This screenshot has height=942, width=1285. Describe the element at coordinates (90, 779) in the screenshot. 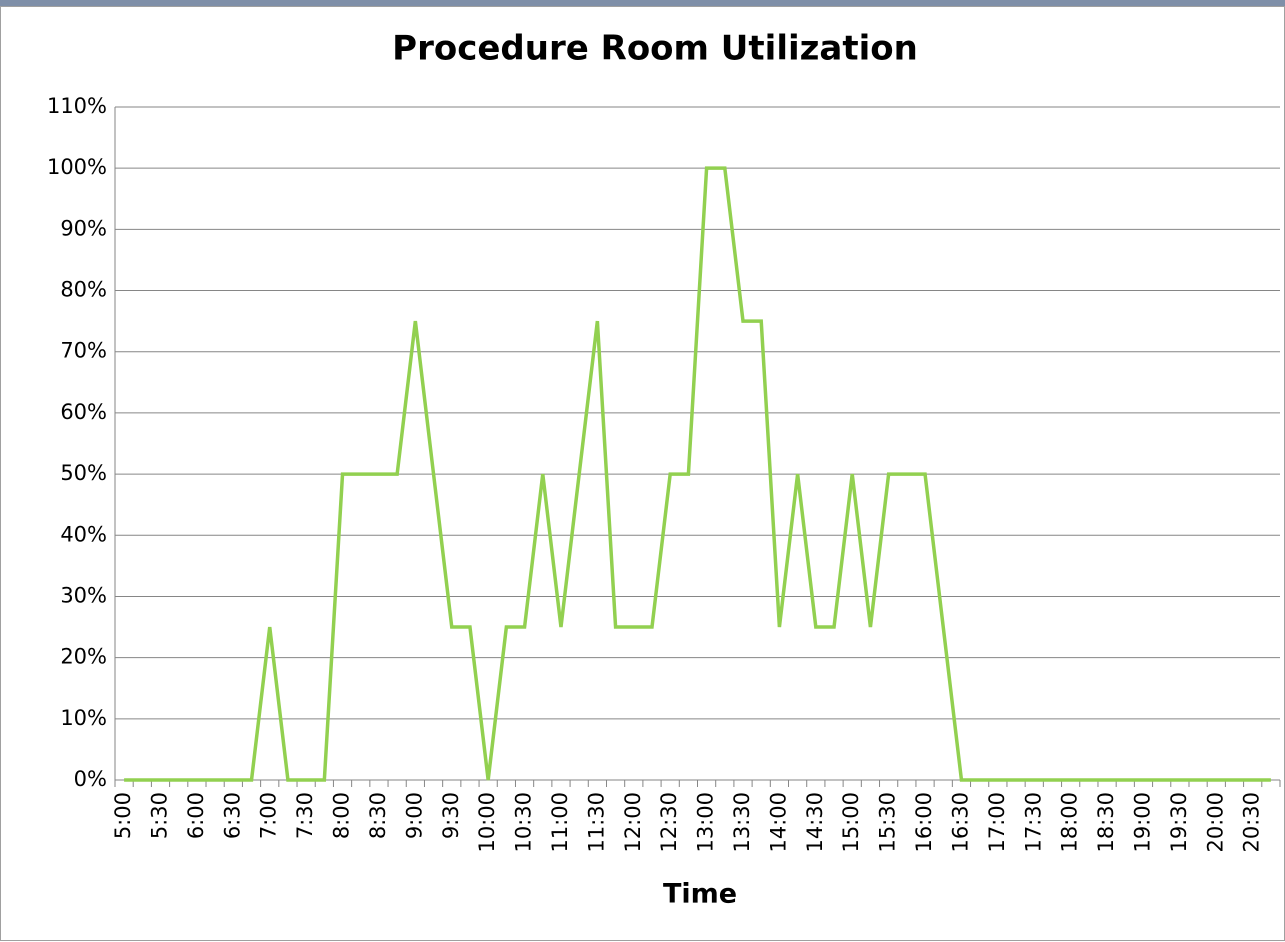

I see `y-tick-label: 0%` at that location.